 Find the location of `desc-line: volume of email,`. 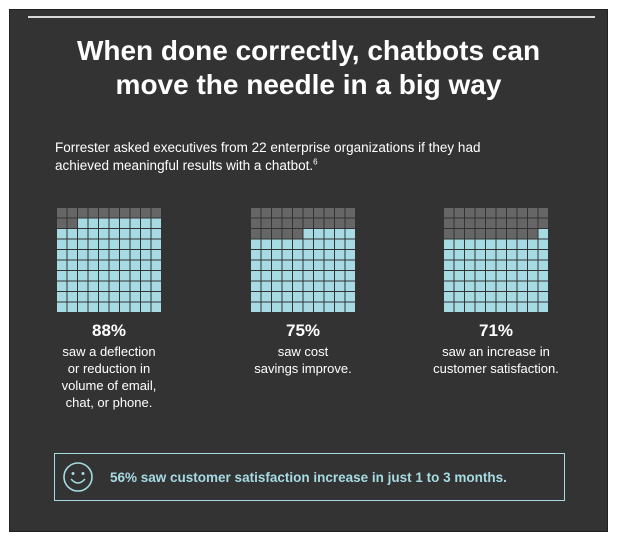

desc-line: volume of email, is located at coordinates (109, 385).